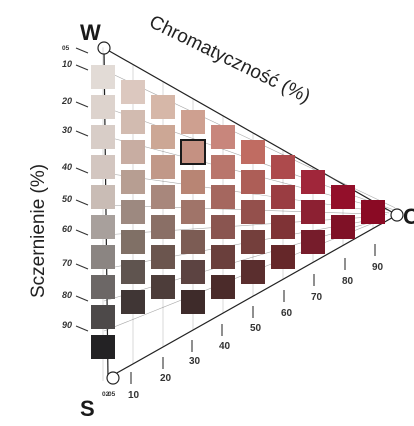  What do you see at coordinates (230, 60) in the screenshot?
I see `chromaticness-axis-title: Chromatyczność (%)` at bounding box center [230, 60].